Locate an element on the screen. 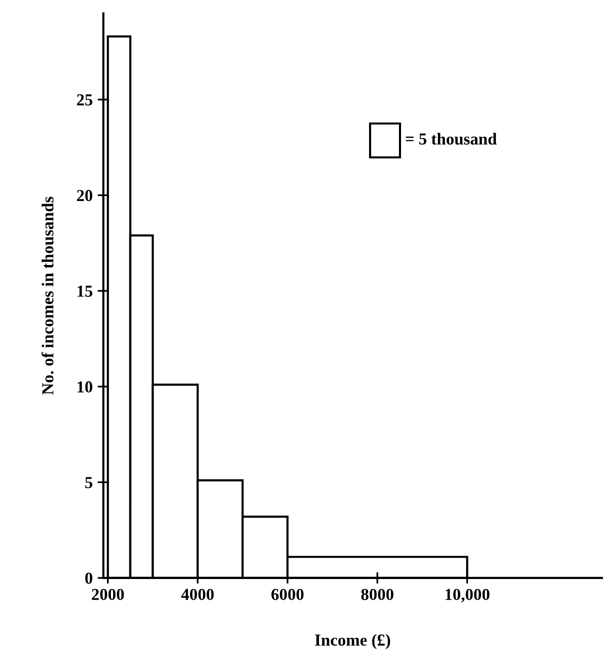 This screenshot has height=672, width=608. x-tick-label: 4000 is located at coordinates (197, 594).